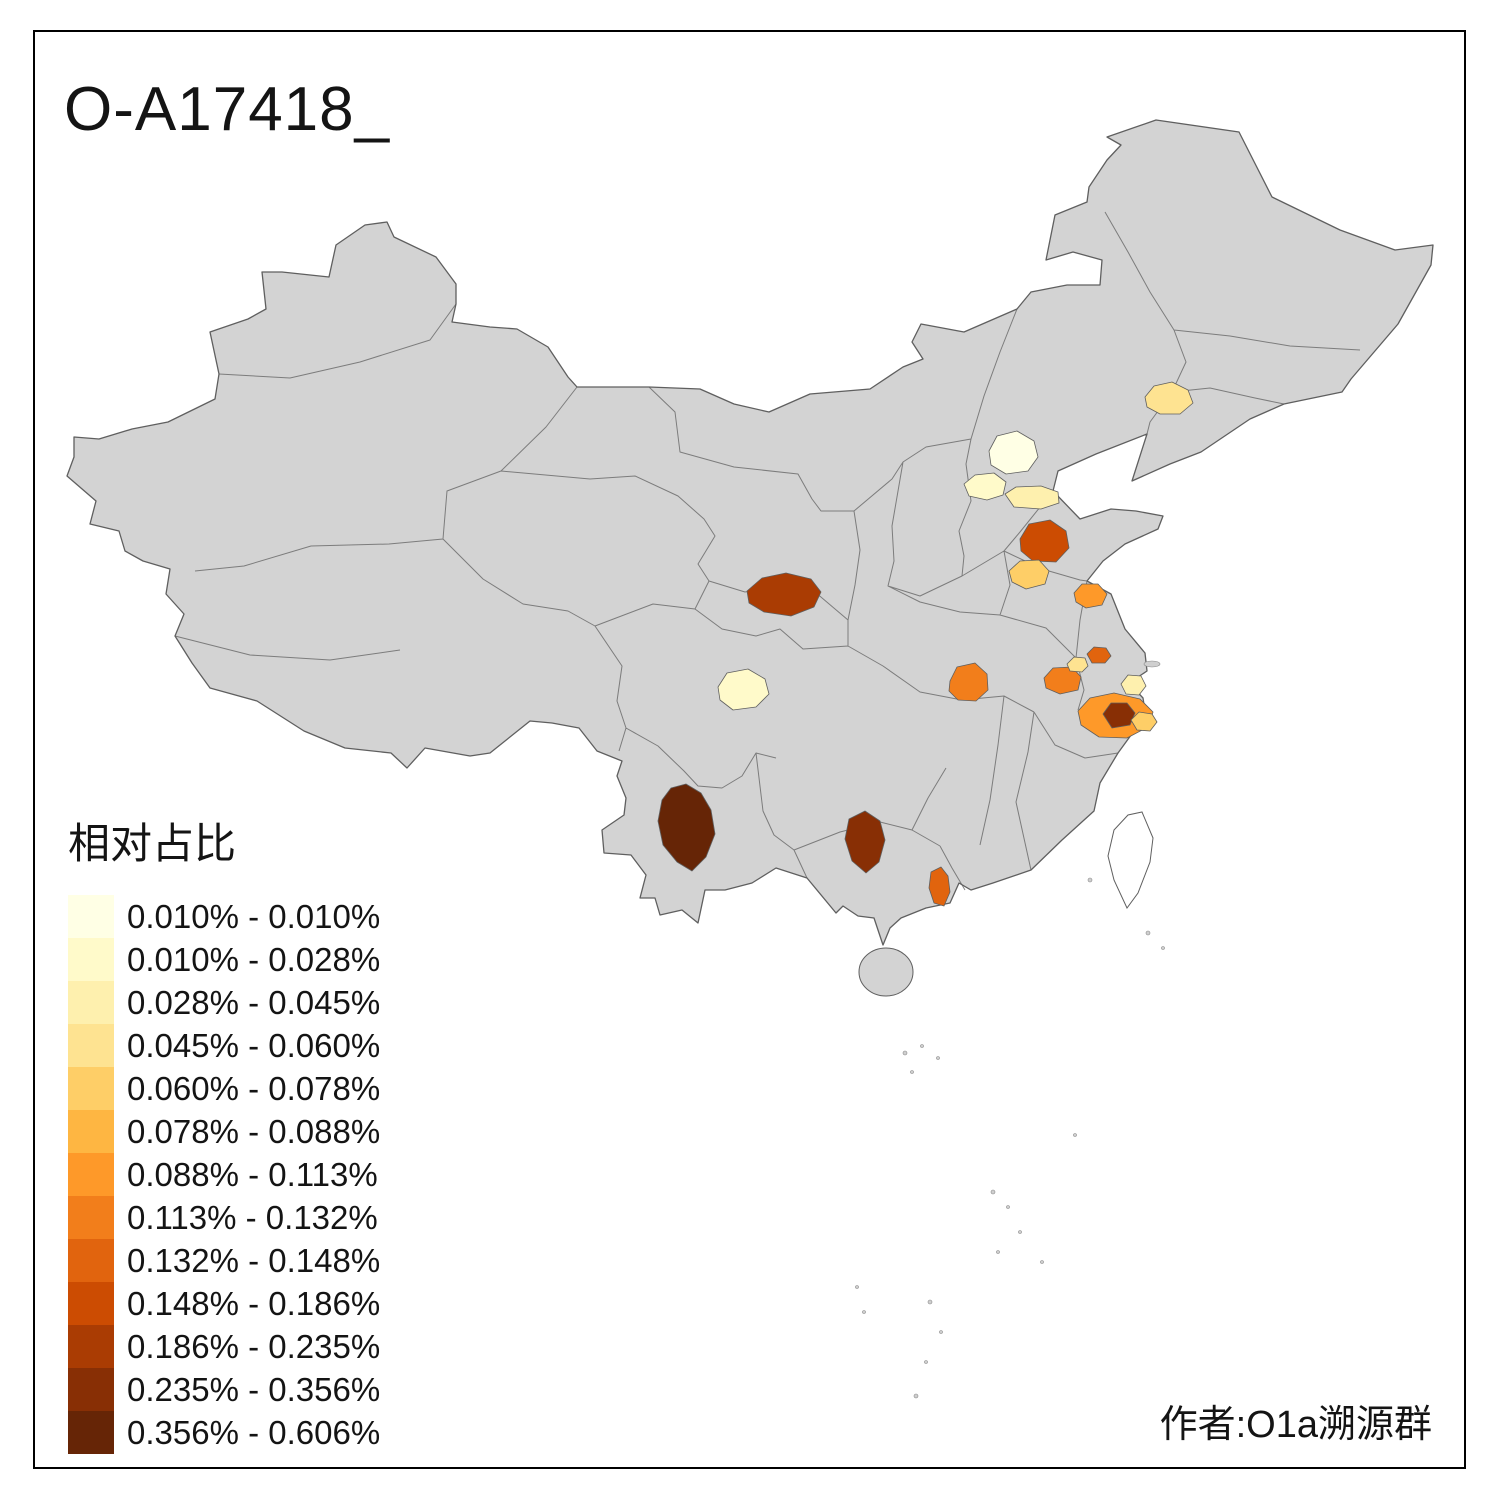 This screenshot has height=1500, width=1500. What do you see at coordinates (254, 1088) in the screenshot?
I see `legend-label: 0.060% - 0.078%` at bounding box center [254, 1088].